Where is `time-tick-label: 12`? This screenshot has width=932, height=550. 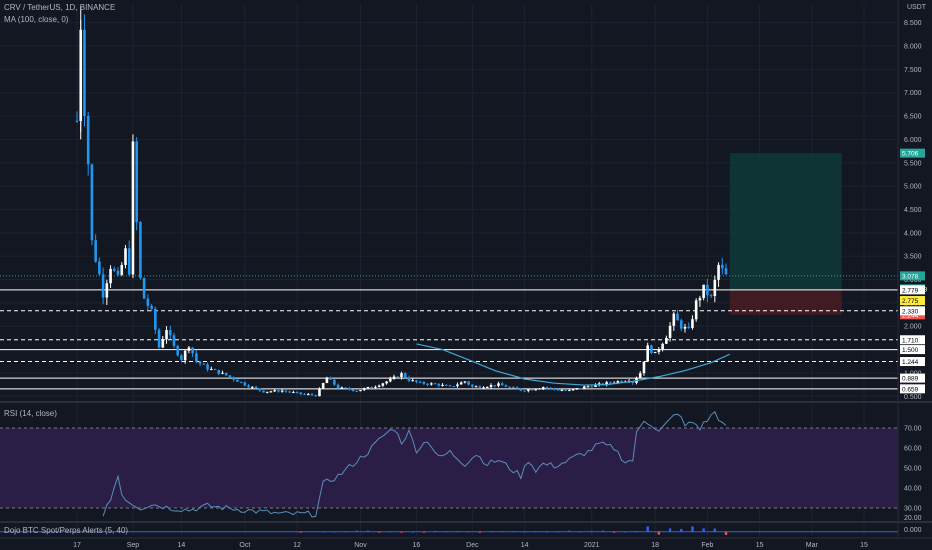
time-tick-label: 12 is located at coordinates (297, 545).